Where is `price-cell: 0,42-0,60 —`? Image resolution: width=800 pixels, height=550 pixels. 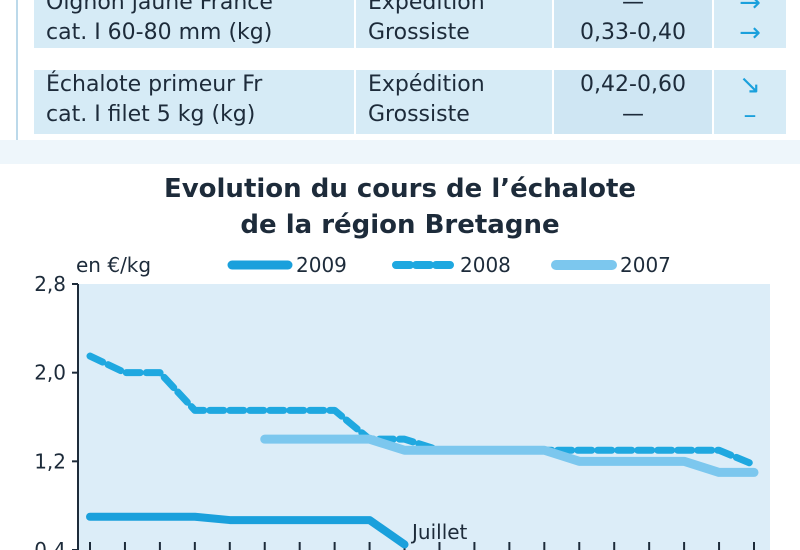 price-cell: 0,42-0,60 — is located at coordinates (633, 102).